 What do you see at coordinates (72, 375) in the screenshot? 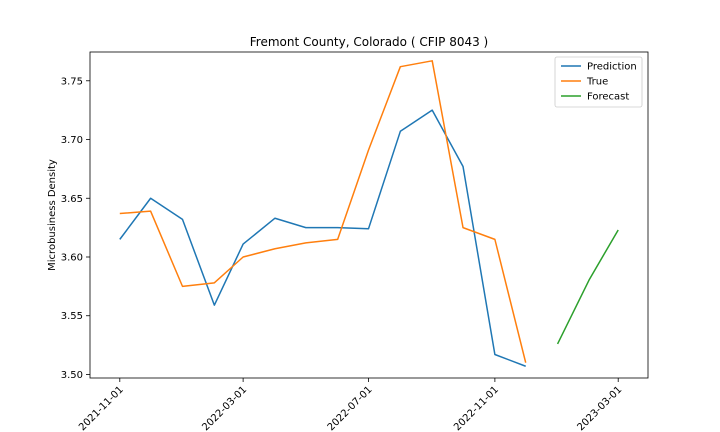
I see `y-tick-label: 3.50` at bounding box center [72, 375].